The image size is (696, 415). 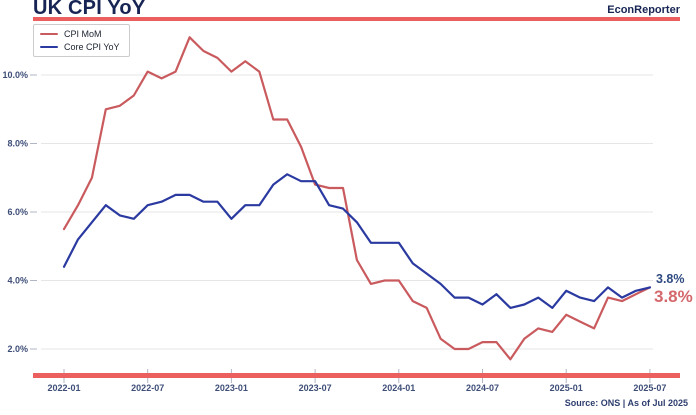 I want to click on y-tick-label: 6.0%, so click(x=17, y=212).